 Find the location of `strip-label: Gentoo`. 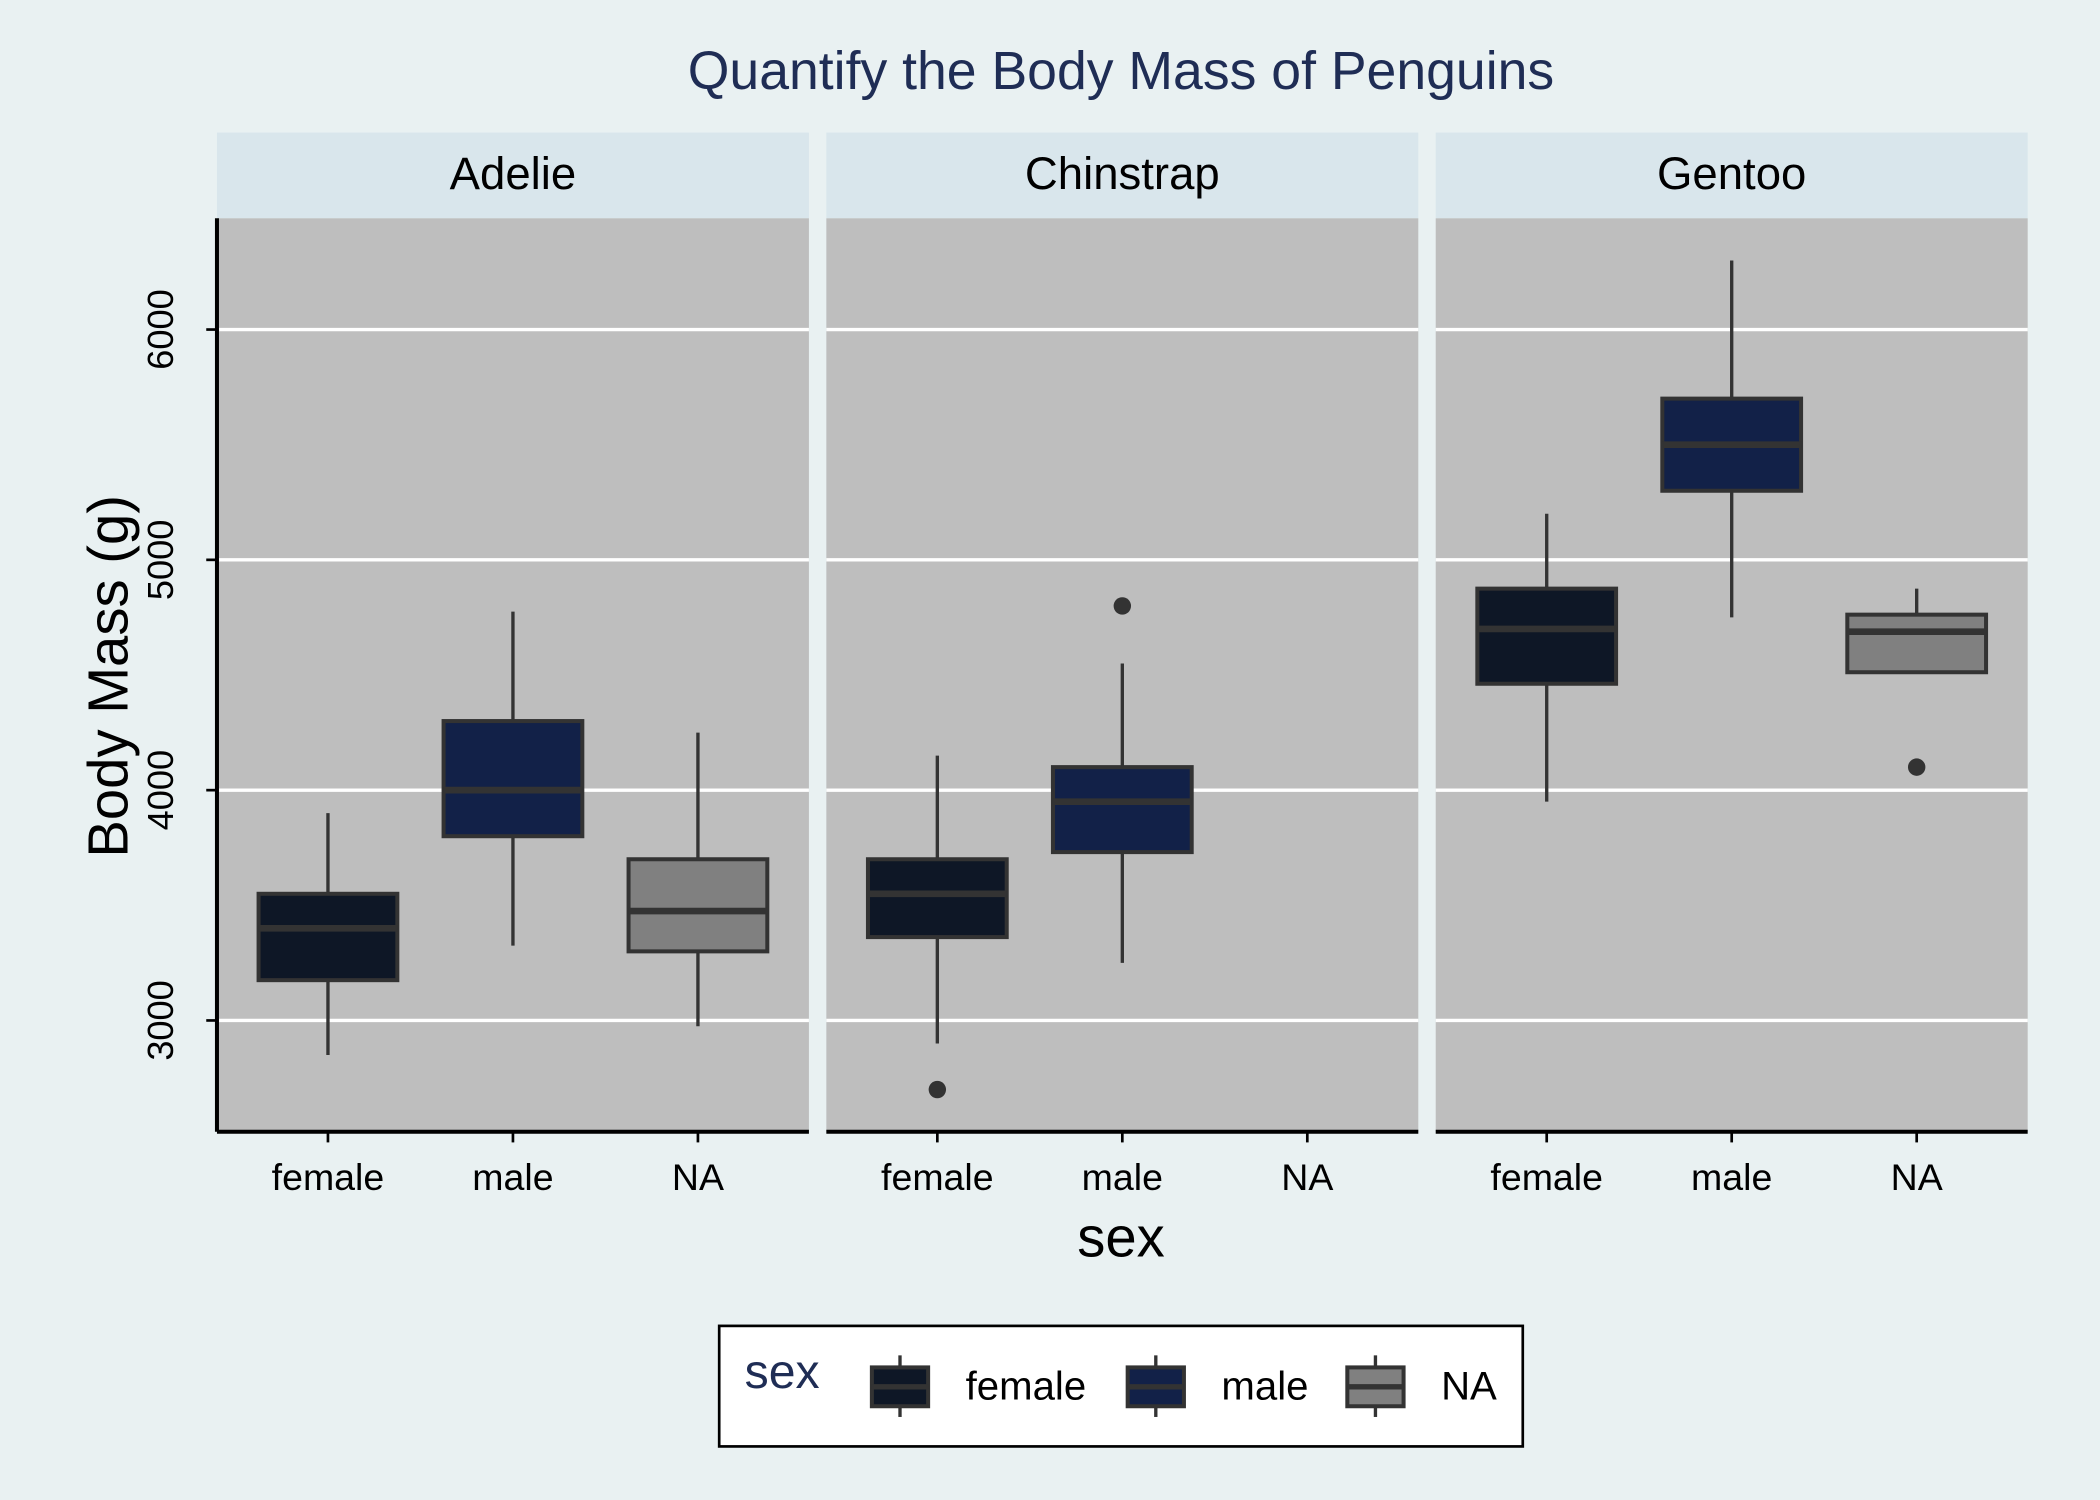

strip-label: Gentoo is located at coordinates (1731, 173).